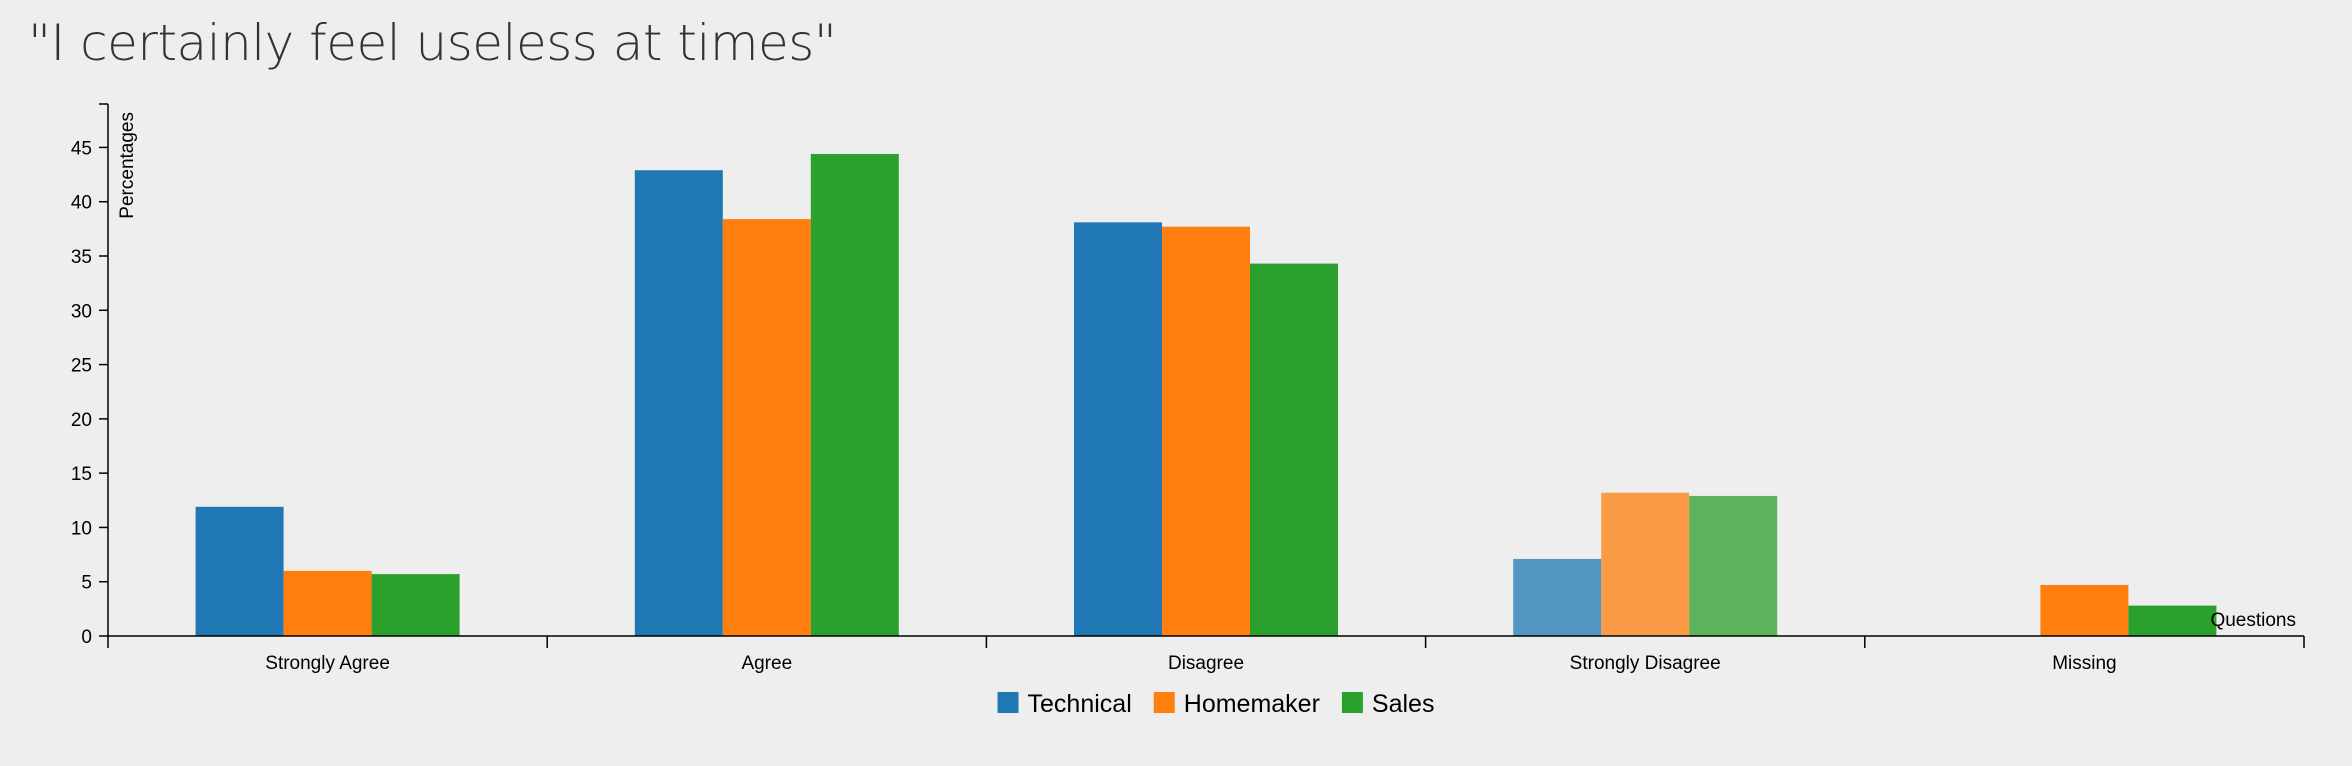 This screenshot has height=766, width=2352. I want to click on bar-missing-homemaker, so click(2084, 610).